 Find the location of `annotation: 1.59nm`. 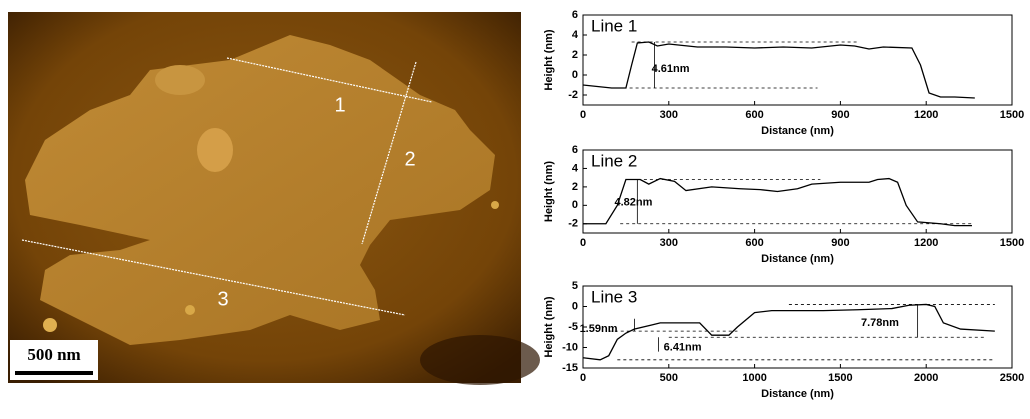

annotation: 1.59nm is located at coordinates (599, 329).